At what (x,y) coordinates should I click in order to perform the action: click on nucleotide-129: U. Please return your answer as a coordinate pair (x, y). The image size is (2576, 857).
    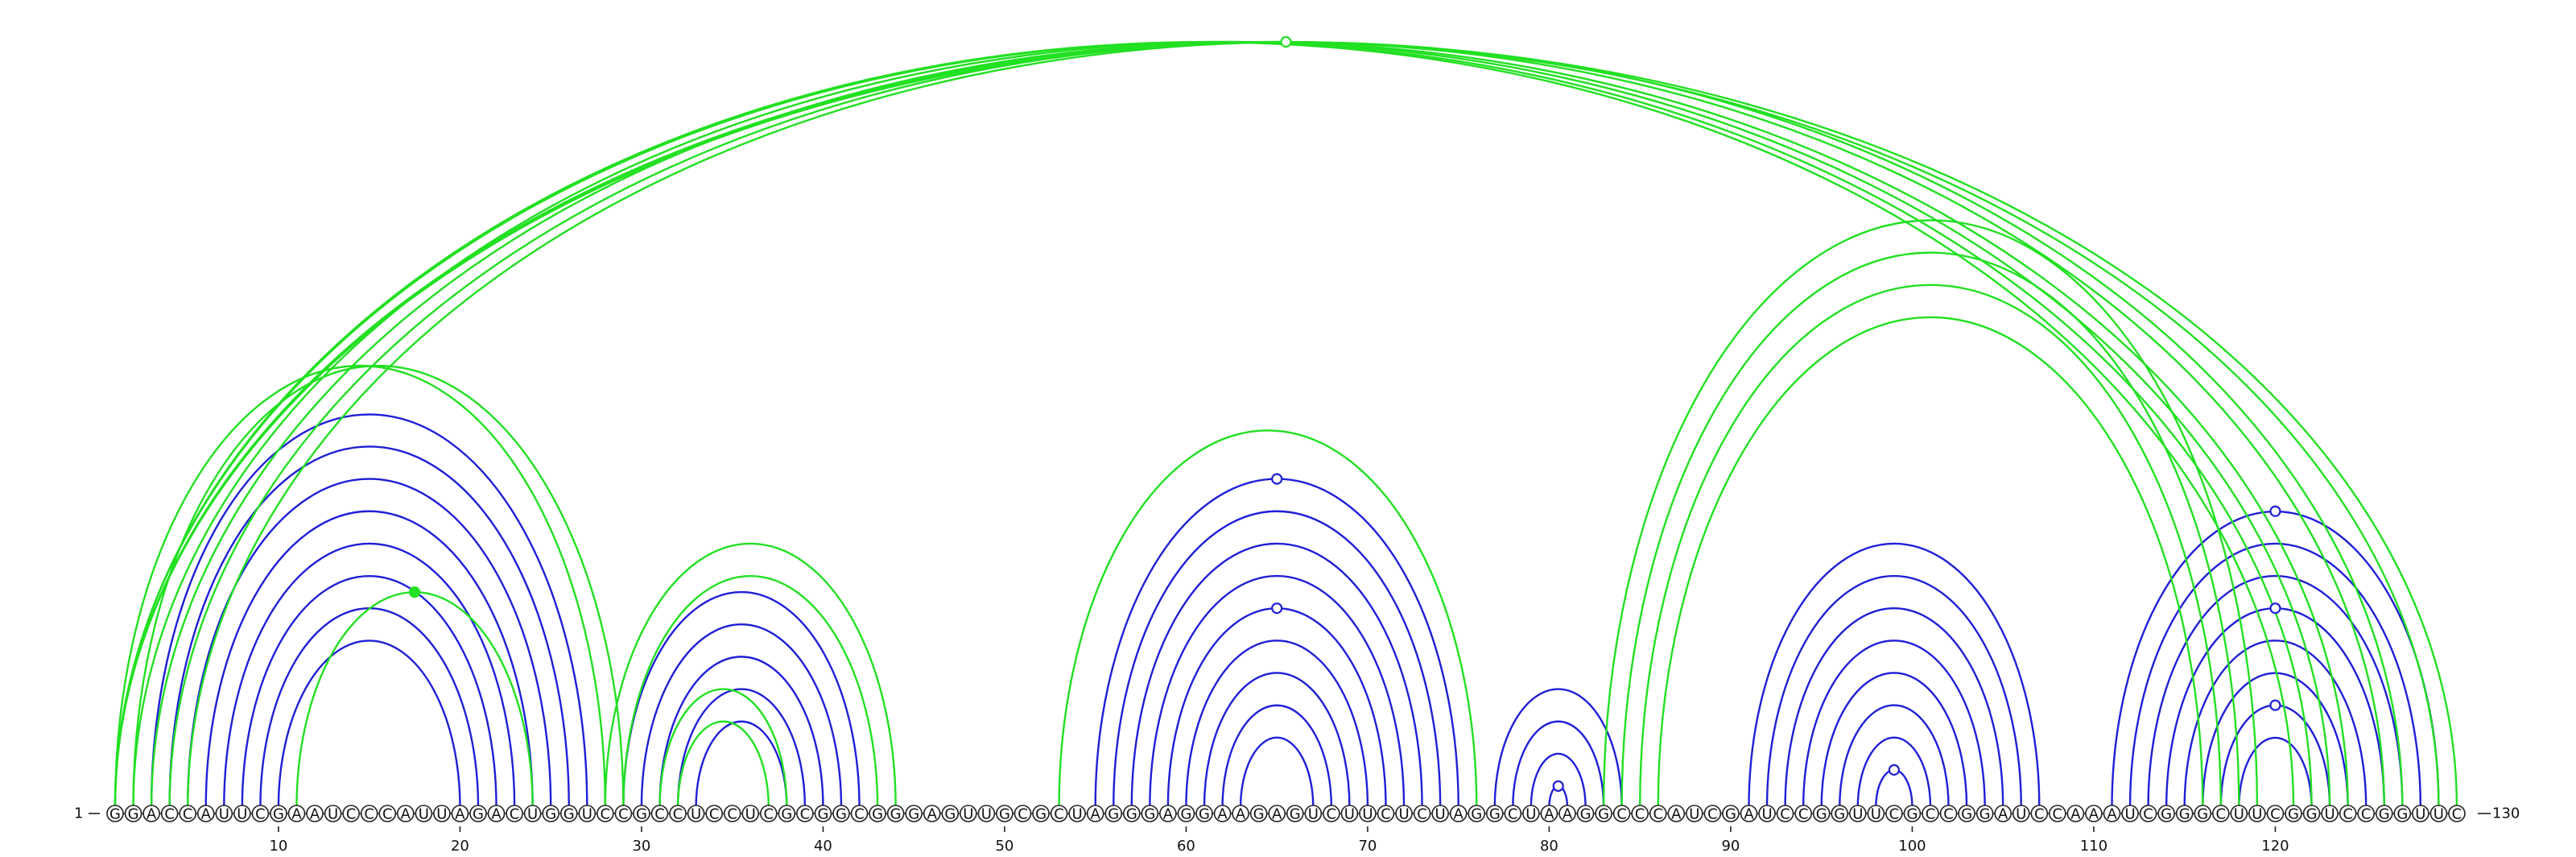
    Looking at the image, I should click on (2438, 814).